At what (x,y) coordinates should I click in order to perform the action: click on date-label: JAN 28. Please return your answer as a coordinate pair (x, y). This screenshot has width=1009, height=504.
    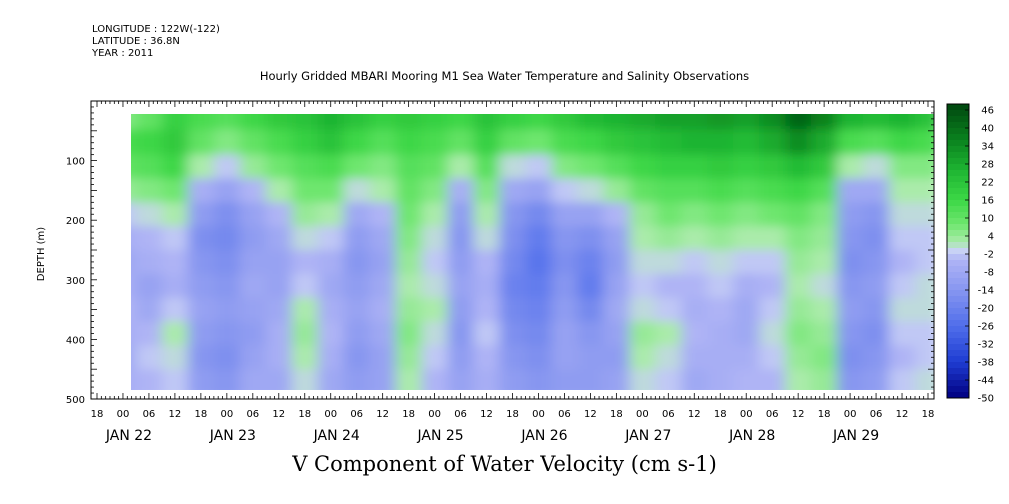
    Looking at the image, I should click on (751, 436).